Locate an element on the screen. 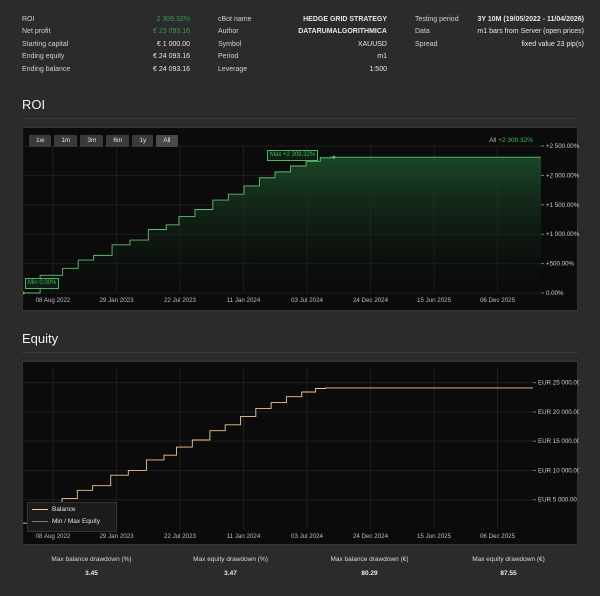 The height and width of the screenshot is (596, 600). roi-max-point is located at coordinates (334, 157).